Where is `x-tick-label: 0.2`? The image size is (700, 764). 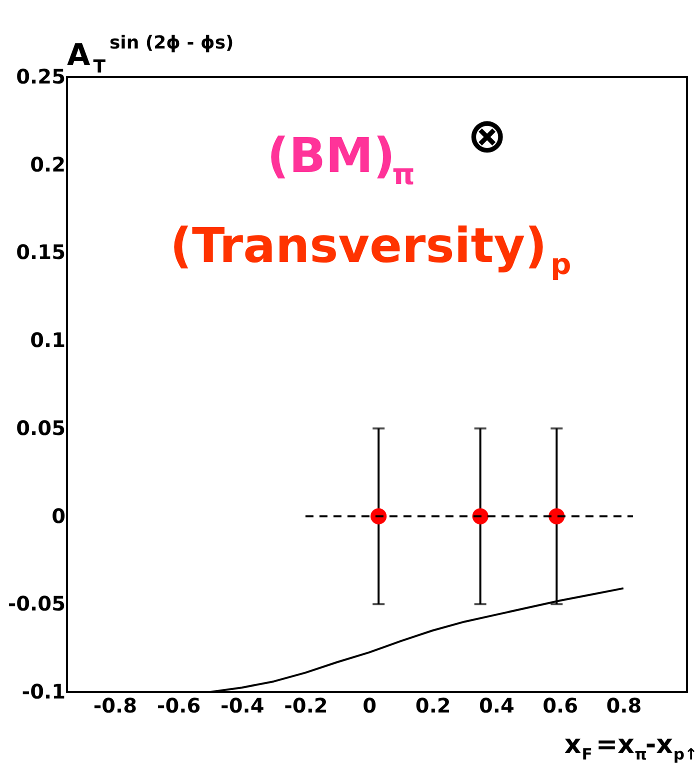
x-tick-label: 0.2 is located at coordinates (433, 706).